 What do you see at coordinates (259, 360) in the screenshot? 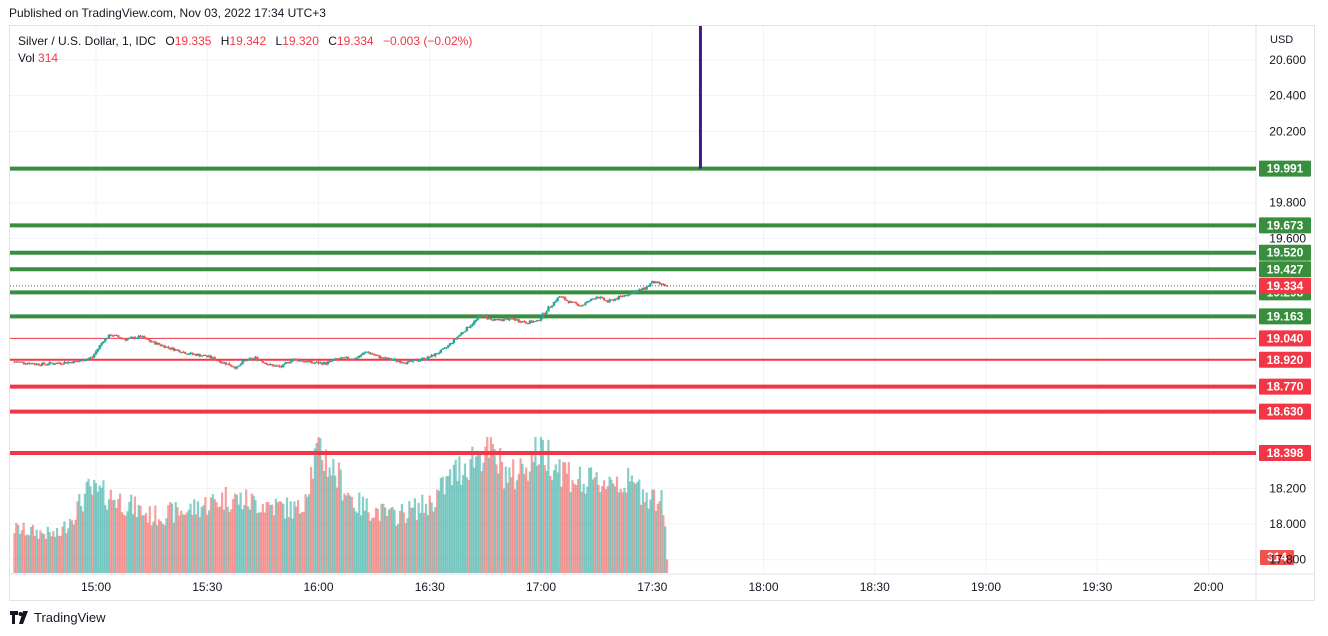
I see `candle-body-15:44` at bounding box center [259, 360].